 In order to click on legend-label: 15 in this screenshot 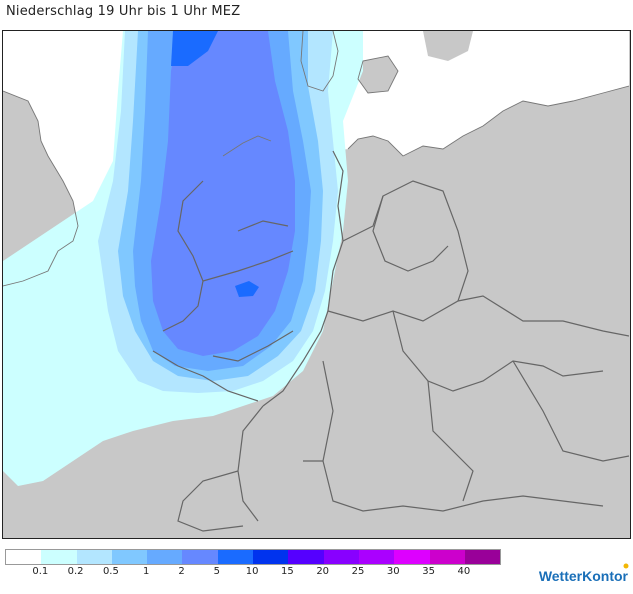, I will do `click(287, 571)`.